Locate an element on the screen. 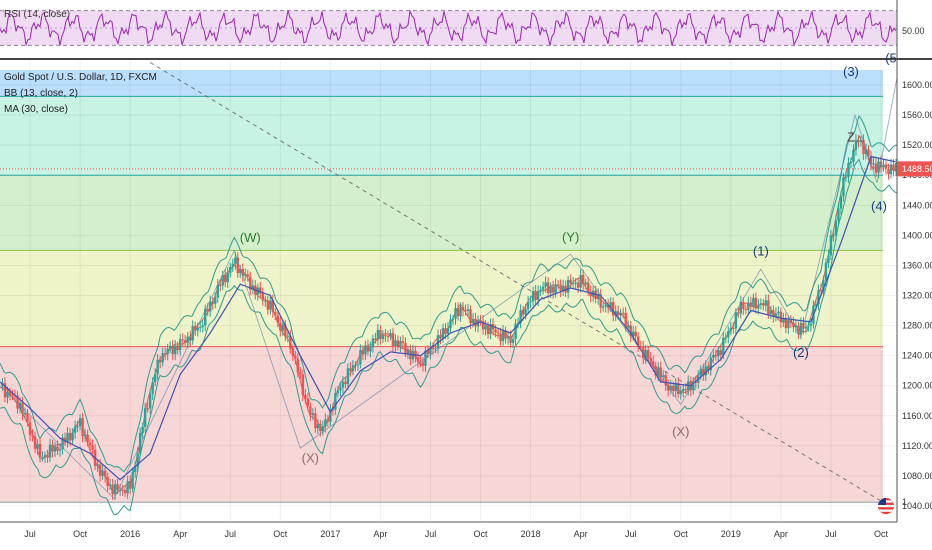 Image resolution: width=932 pixels, height=550 pixels. us-flag-icon is located at coordinates (886, 506).